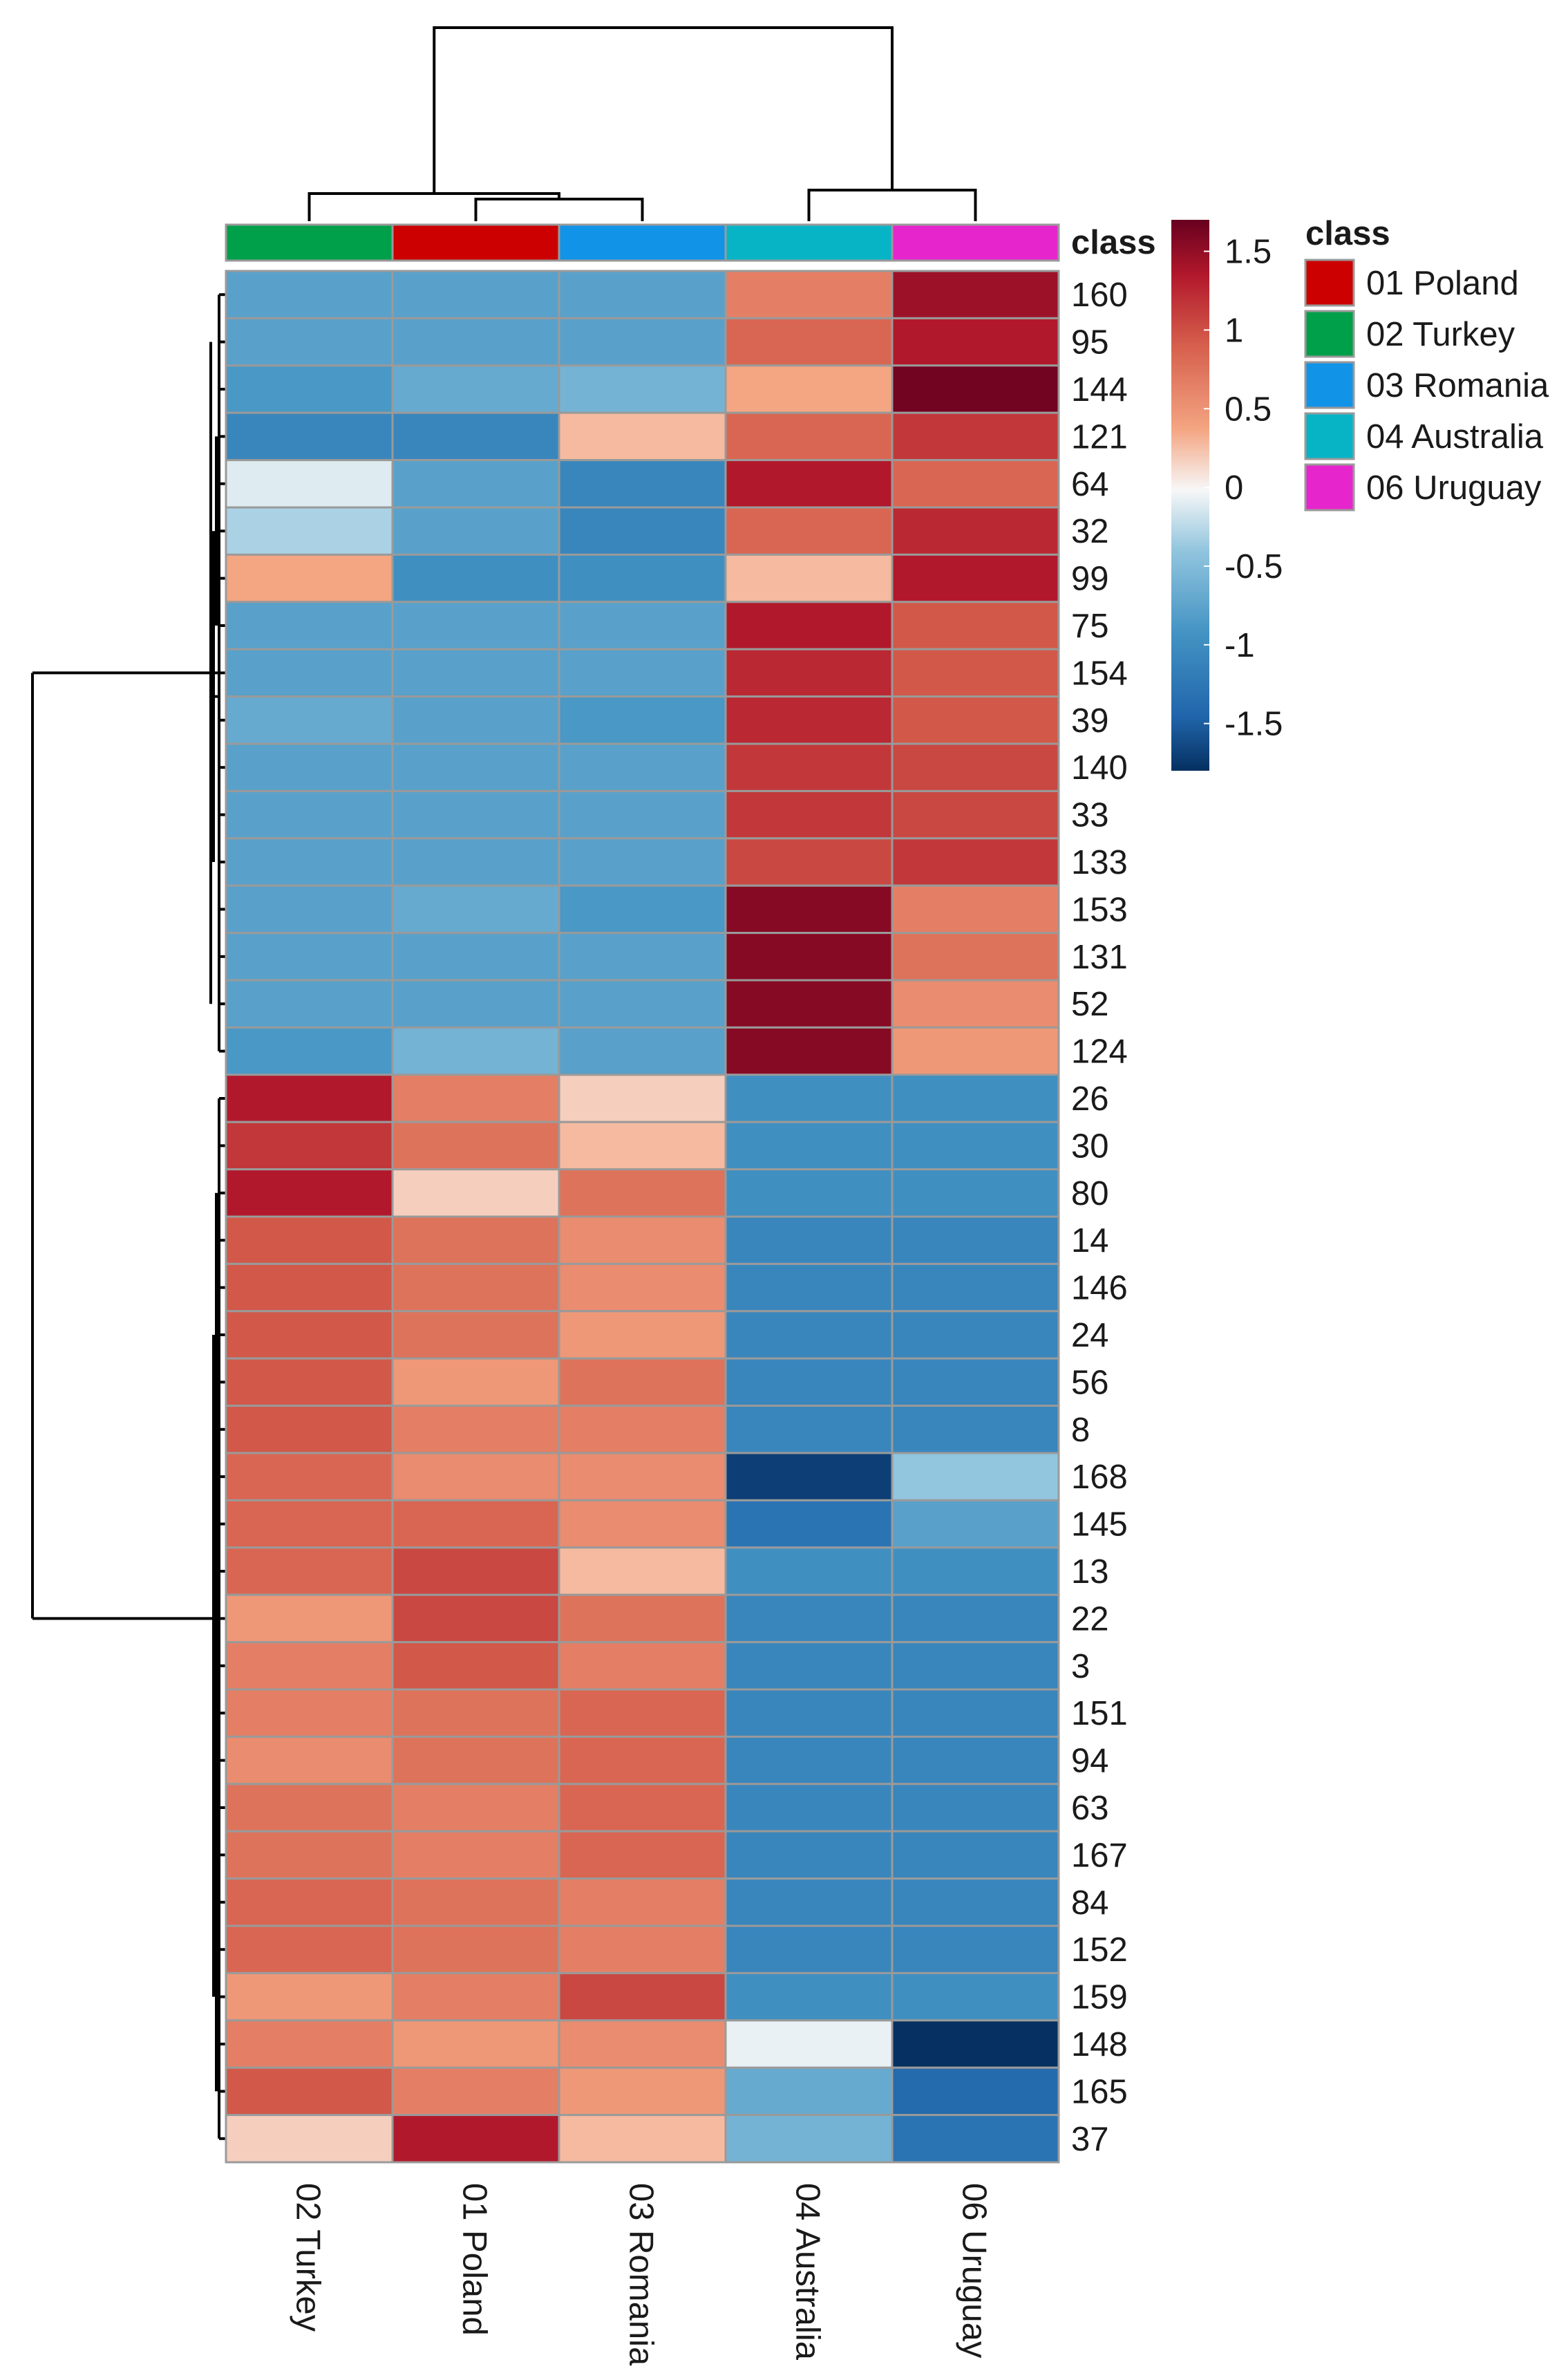 This screenshot has height=2380, width=1568. Describe the element at coordinates (1090, 2139) in the screenshot. I see `row-label: 37` at that location.